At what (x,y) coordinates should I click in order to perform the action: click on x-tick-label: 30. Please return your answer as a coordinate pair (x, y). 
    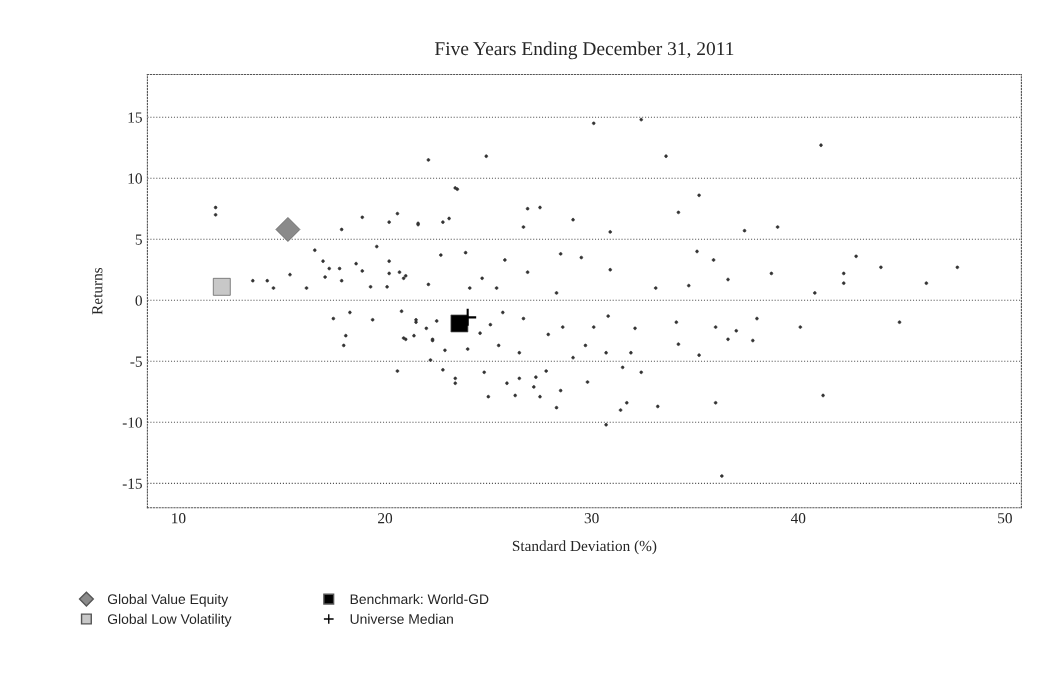
    Looking at the image, I should click on (591, 518).